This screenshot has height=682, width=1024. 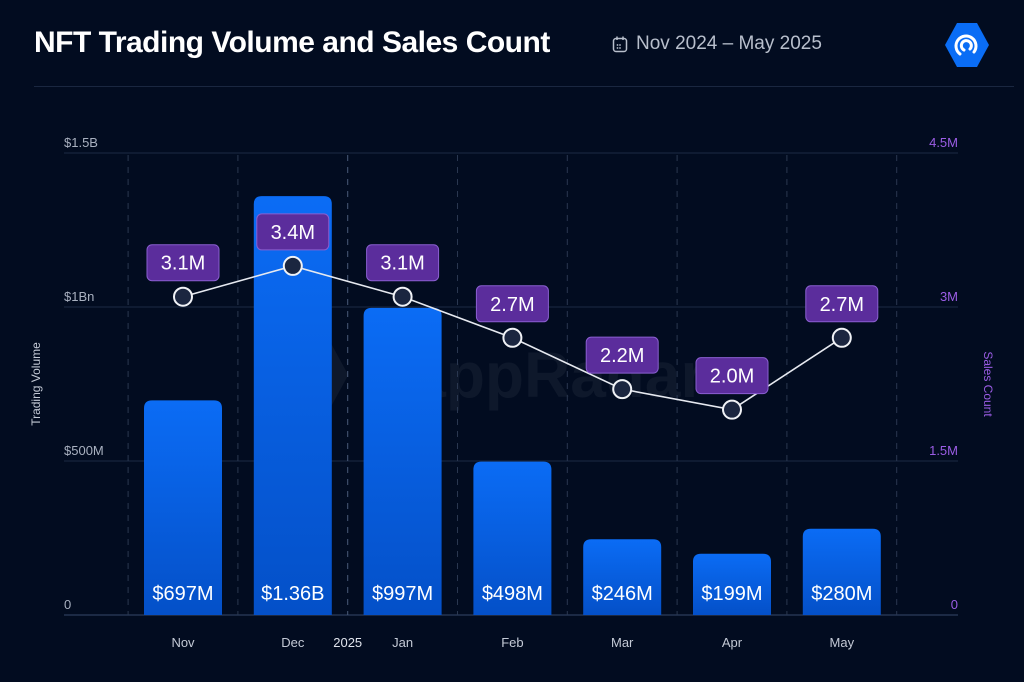 I want to click on sales-label: 3.4M, so click(x=293, y=233).